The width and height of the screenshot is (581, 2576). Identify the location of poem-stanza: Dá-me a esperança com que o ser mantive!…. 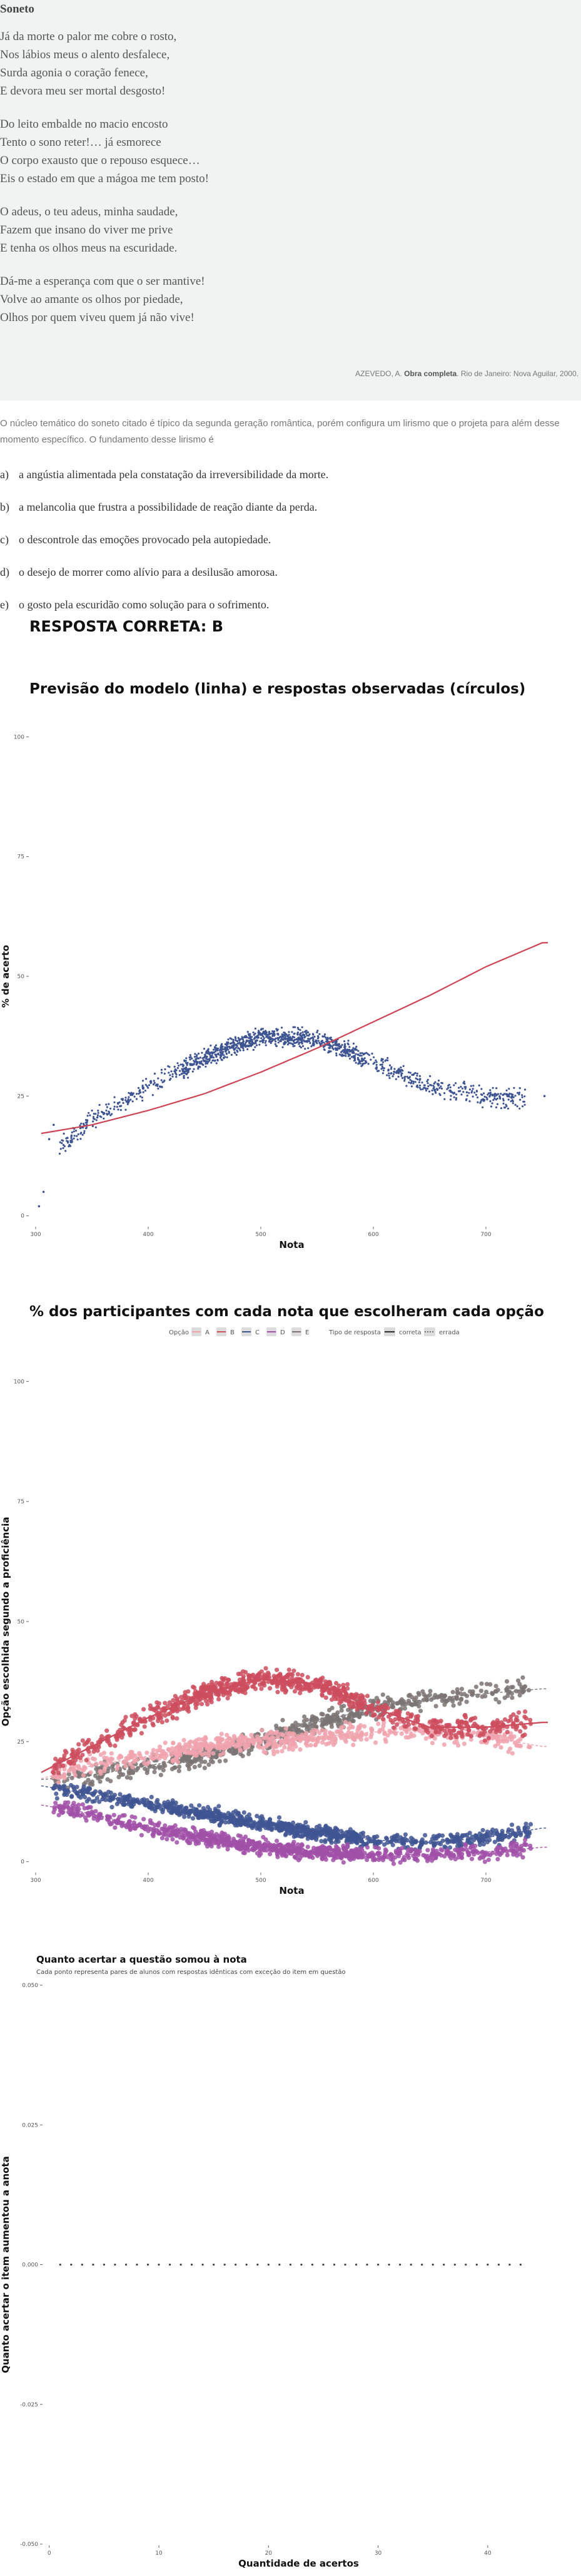
(290, 299).